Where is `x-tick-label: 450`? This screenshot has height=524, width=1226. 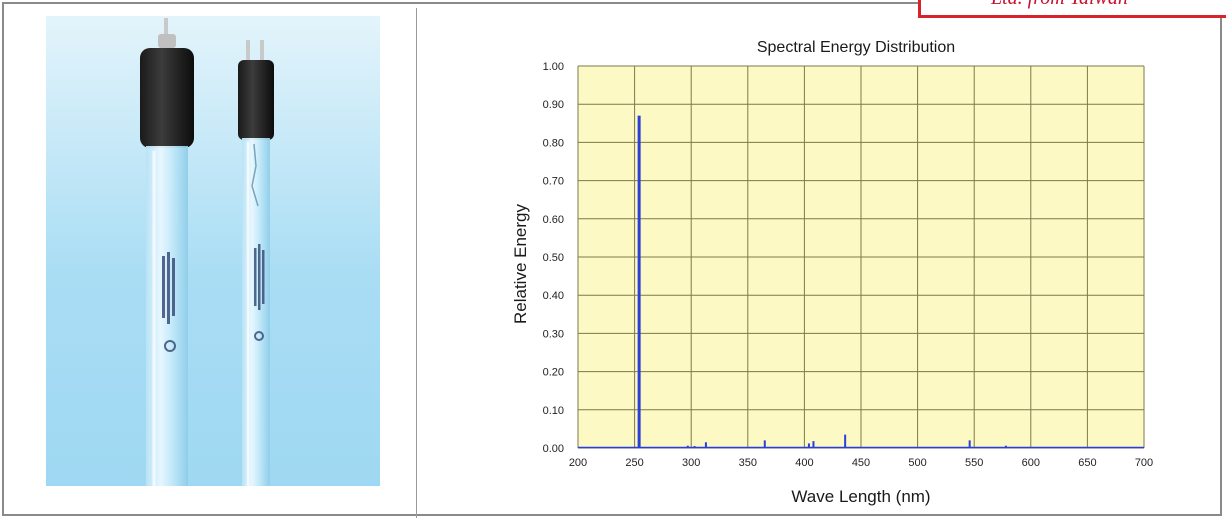
x-tick-label: 450 is located at coordinates (861, 463).